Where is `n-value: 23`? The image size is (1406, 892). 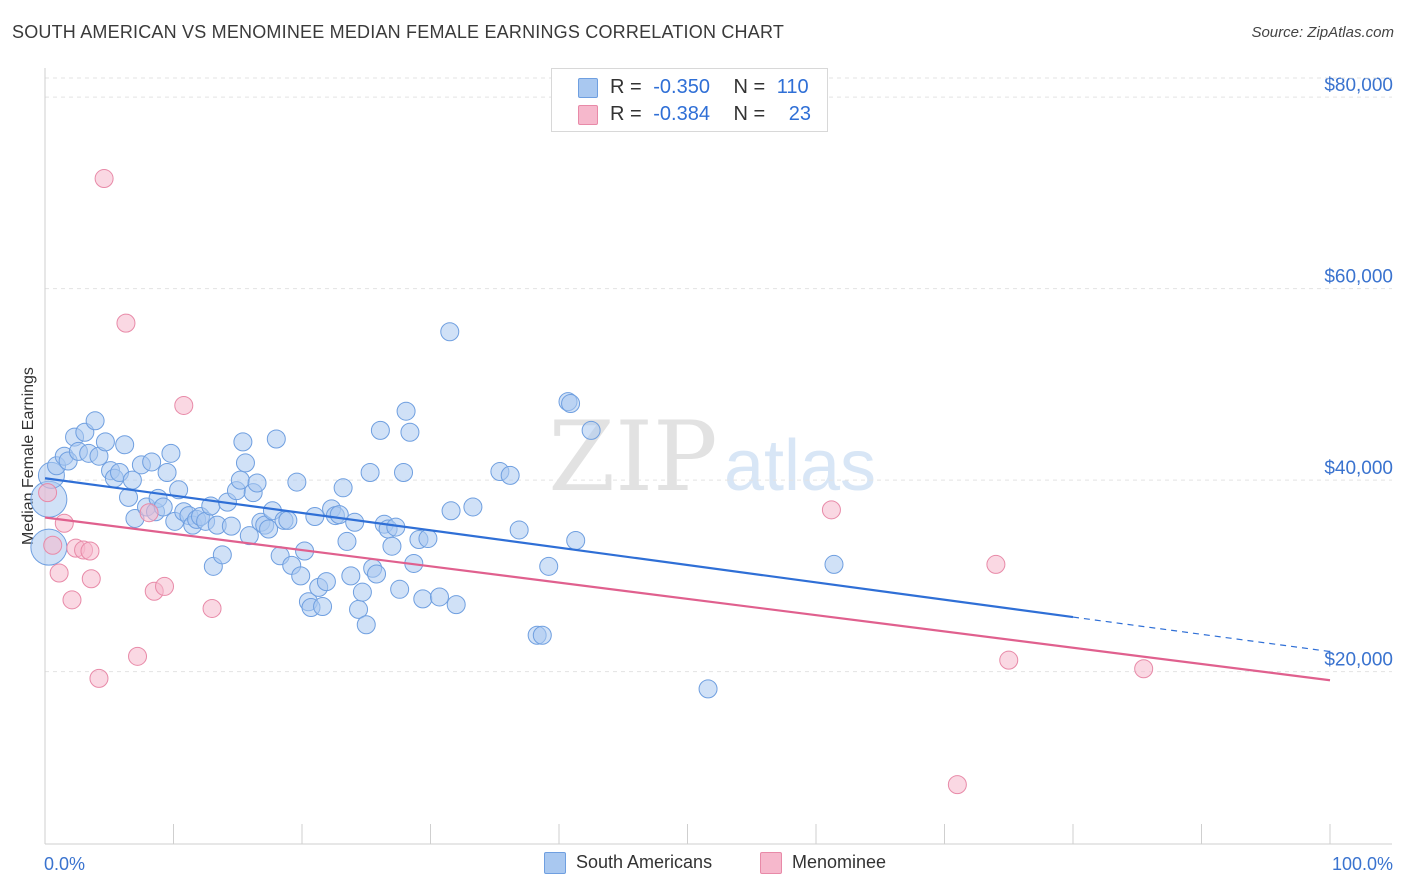
n-value: 23 is located at coordinates (800, 114).